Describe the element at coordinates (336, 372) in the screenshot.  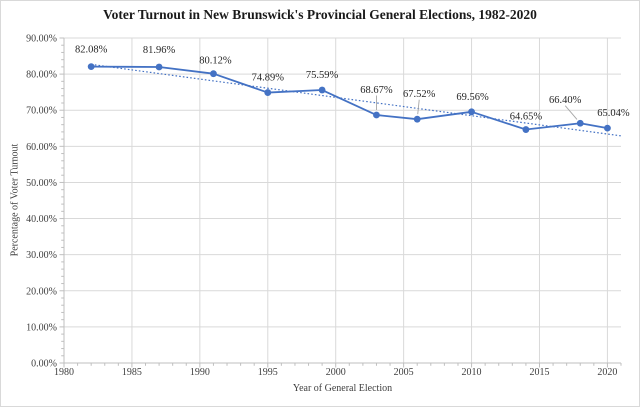
I see `x-tick-label: 2000` at that location.